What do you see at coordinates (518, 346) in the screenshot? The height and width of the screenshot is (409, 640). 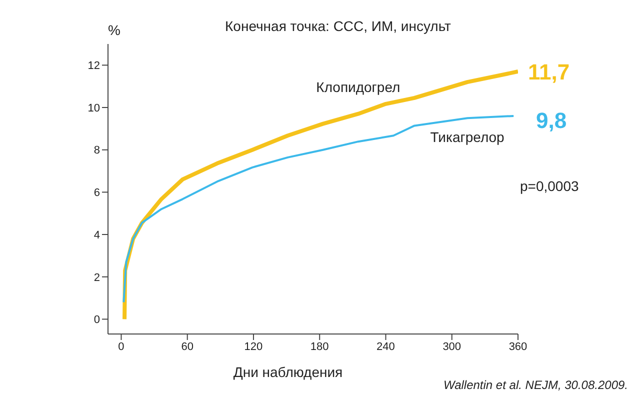 I see `x-tick-label: 360` at bounding box center [518, 346].